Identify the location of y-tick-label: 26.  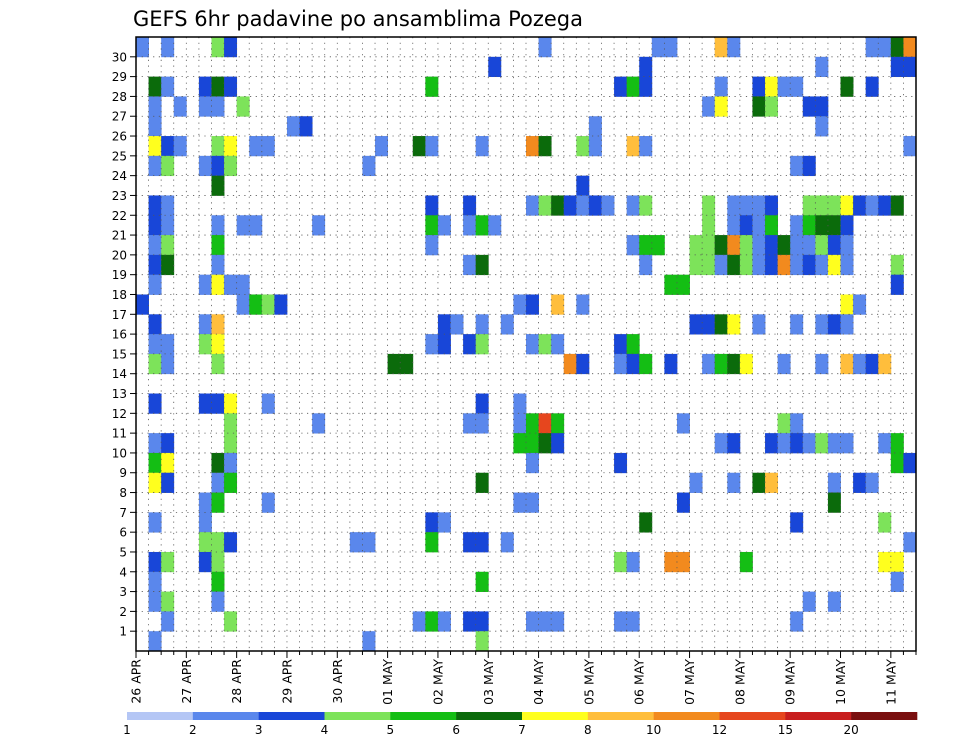
(119, 137).